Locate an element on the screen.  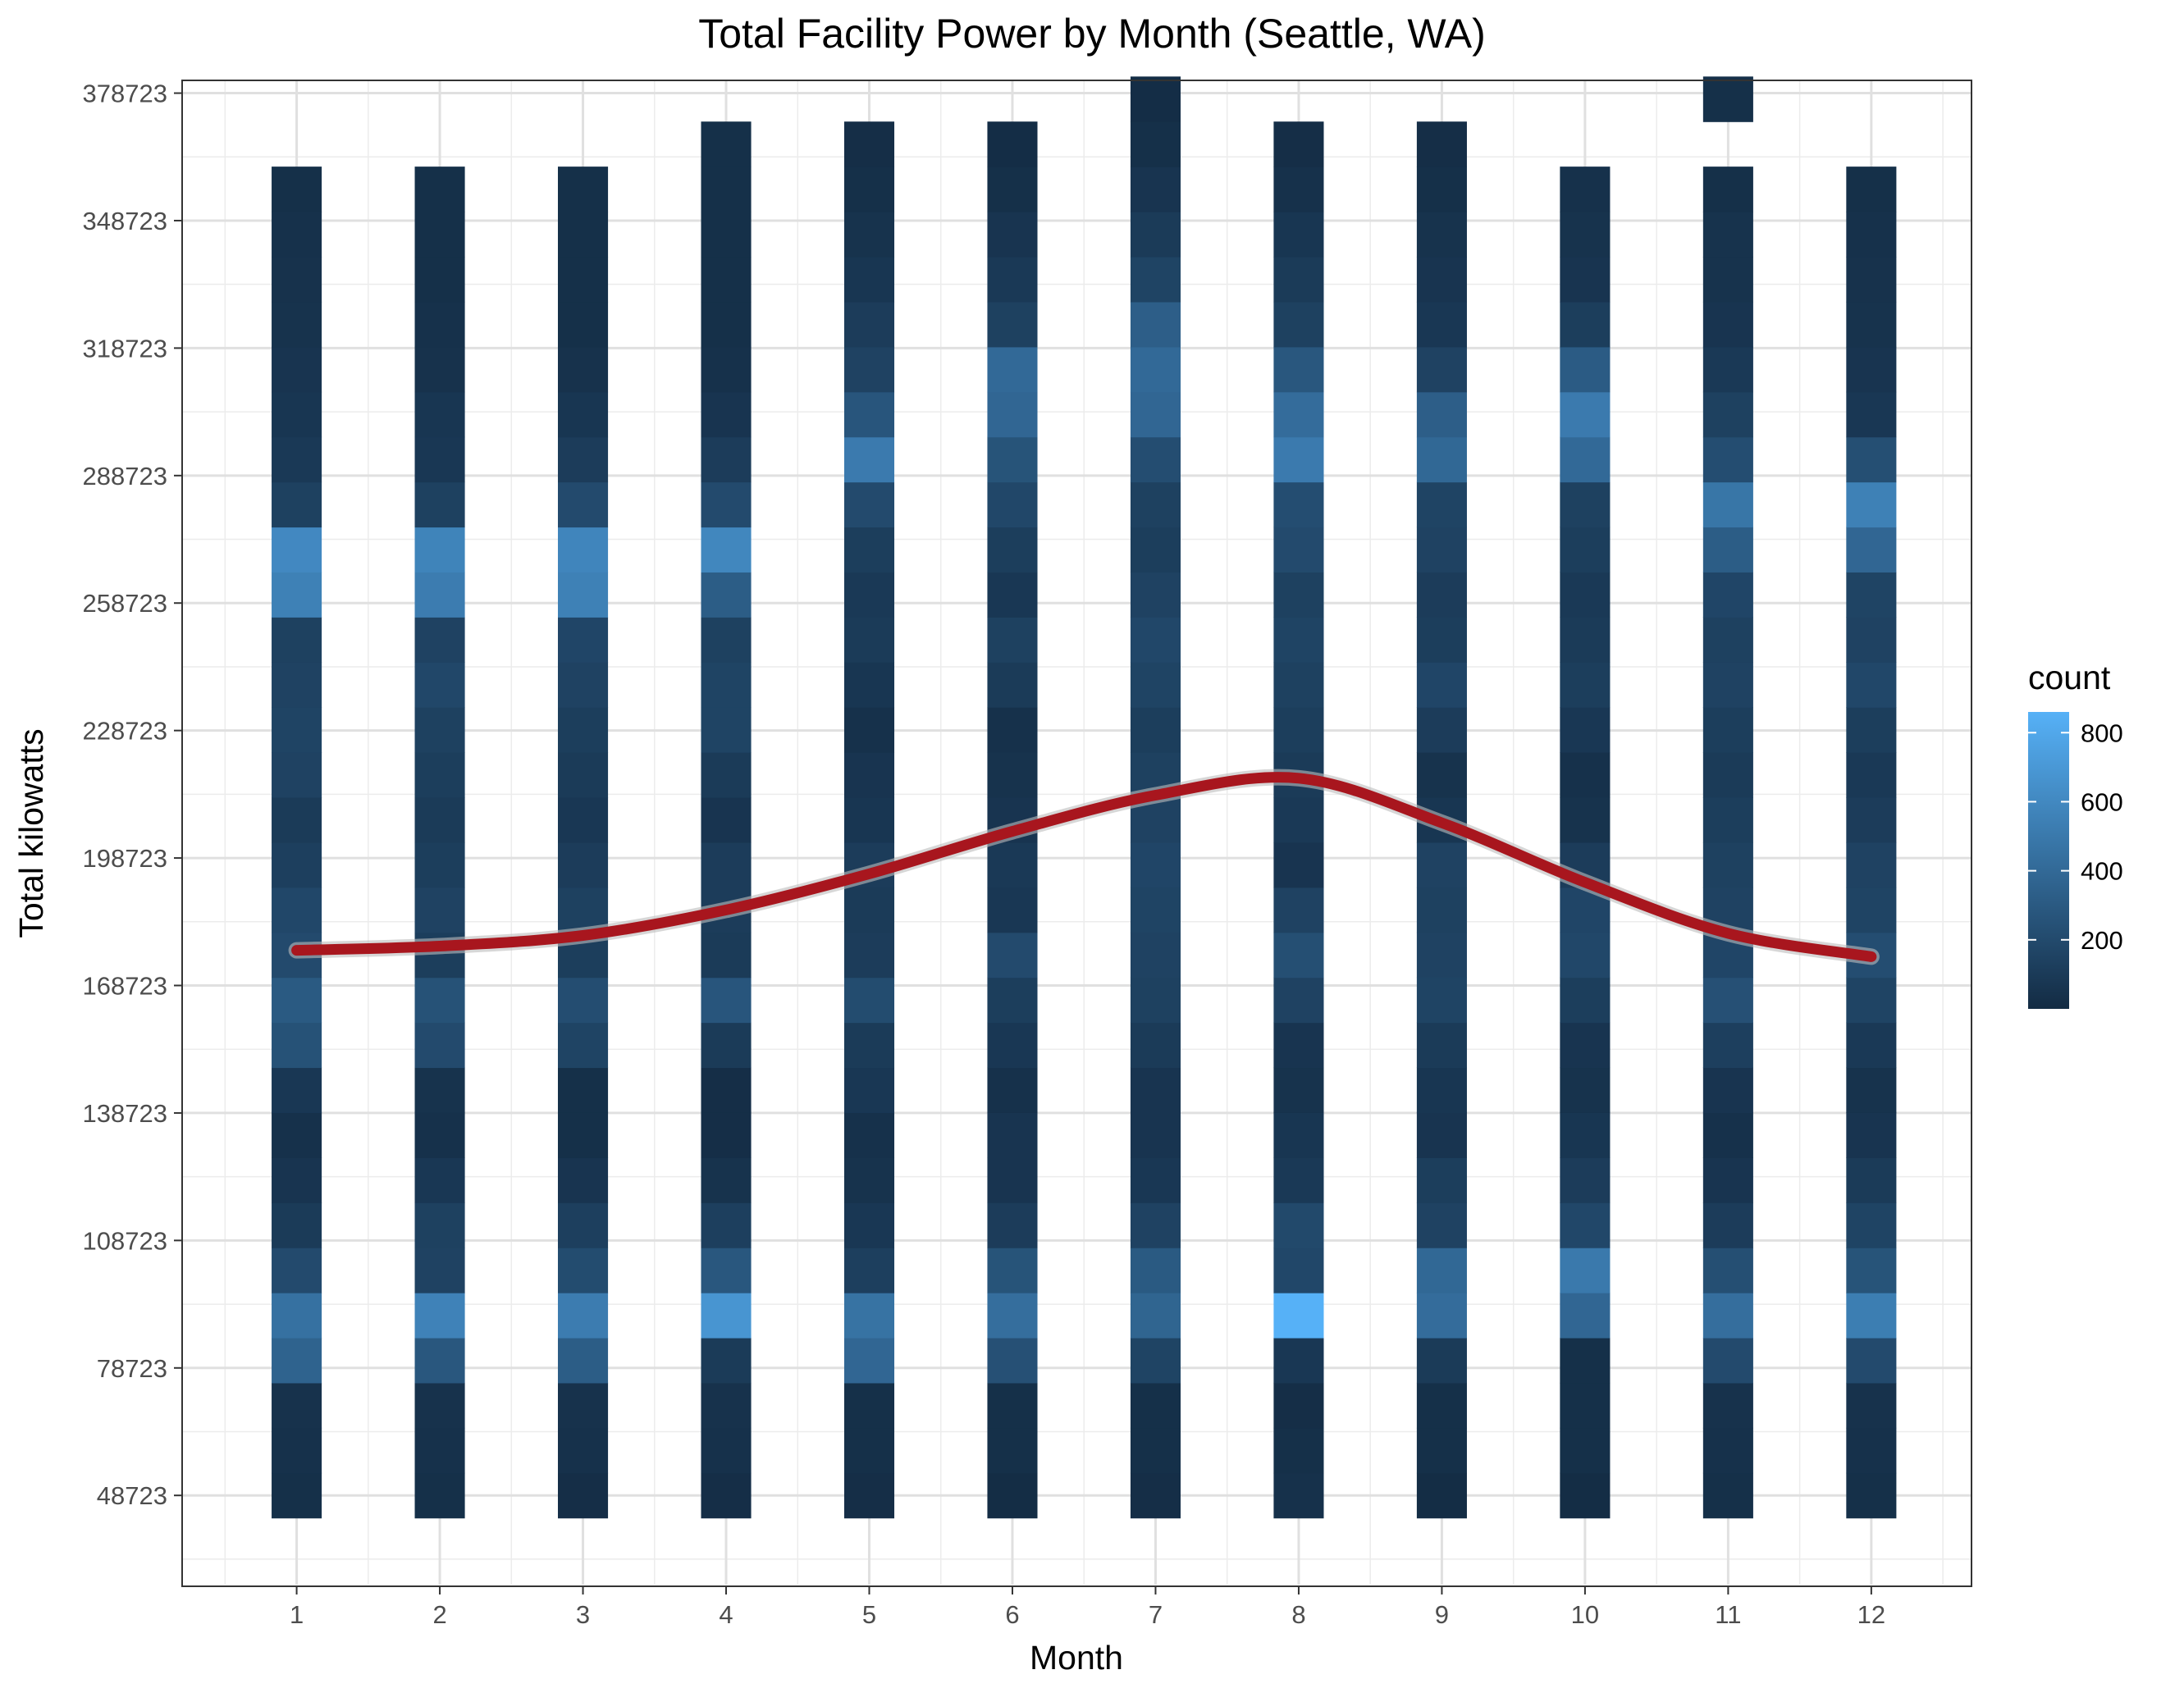
legend-ticks: 200 400 600 800 is located at coordinates (2076, 837).